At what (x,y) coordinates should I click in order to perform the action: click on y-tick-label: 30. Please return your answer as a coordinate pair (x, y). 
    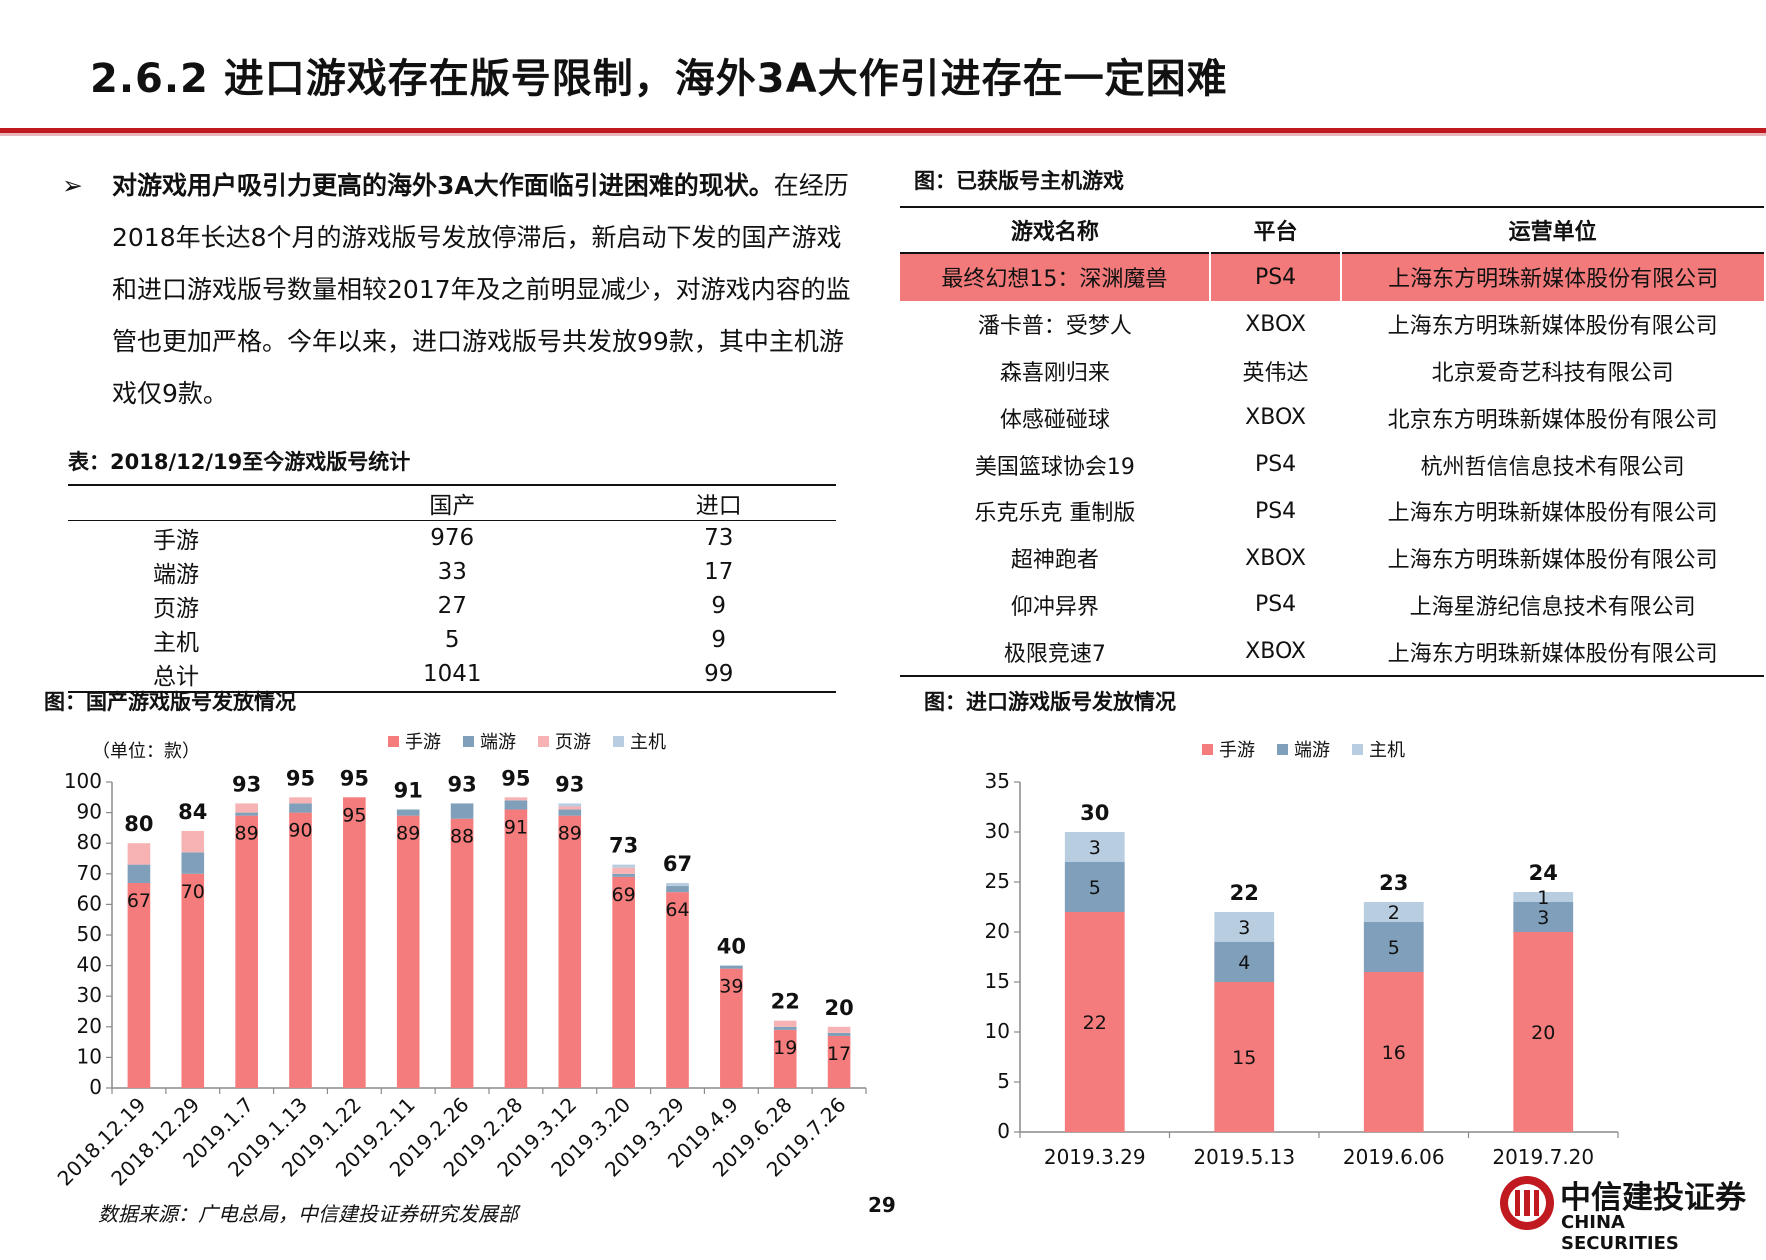
    Looking at the image, I should click on (997, 831).